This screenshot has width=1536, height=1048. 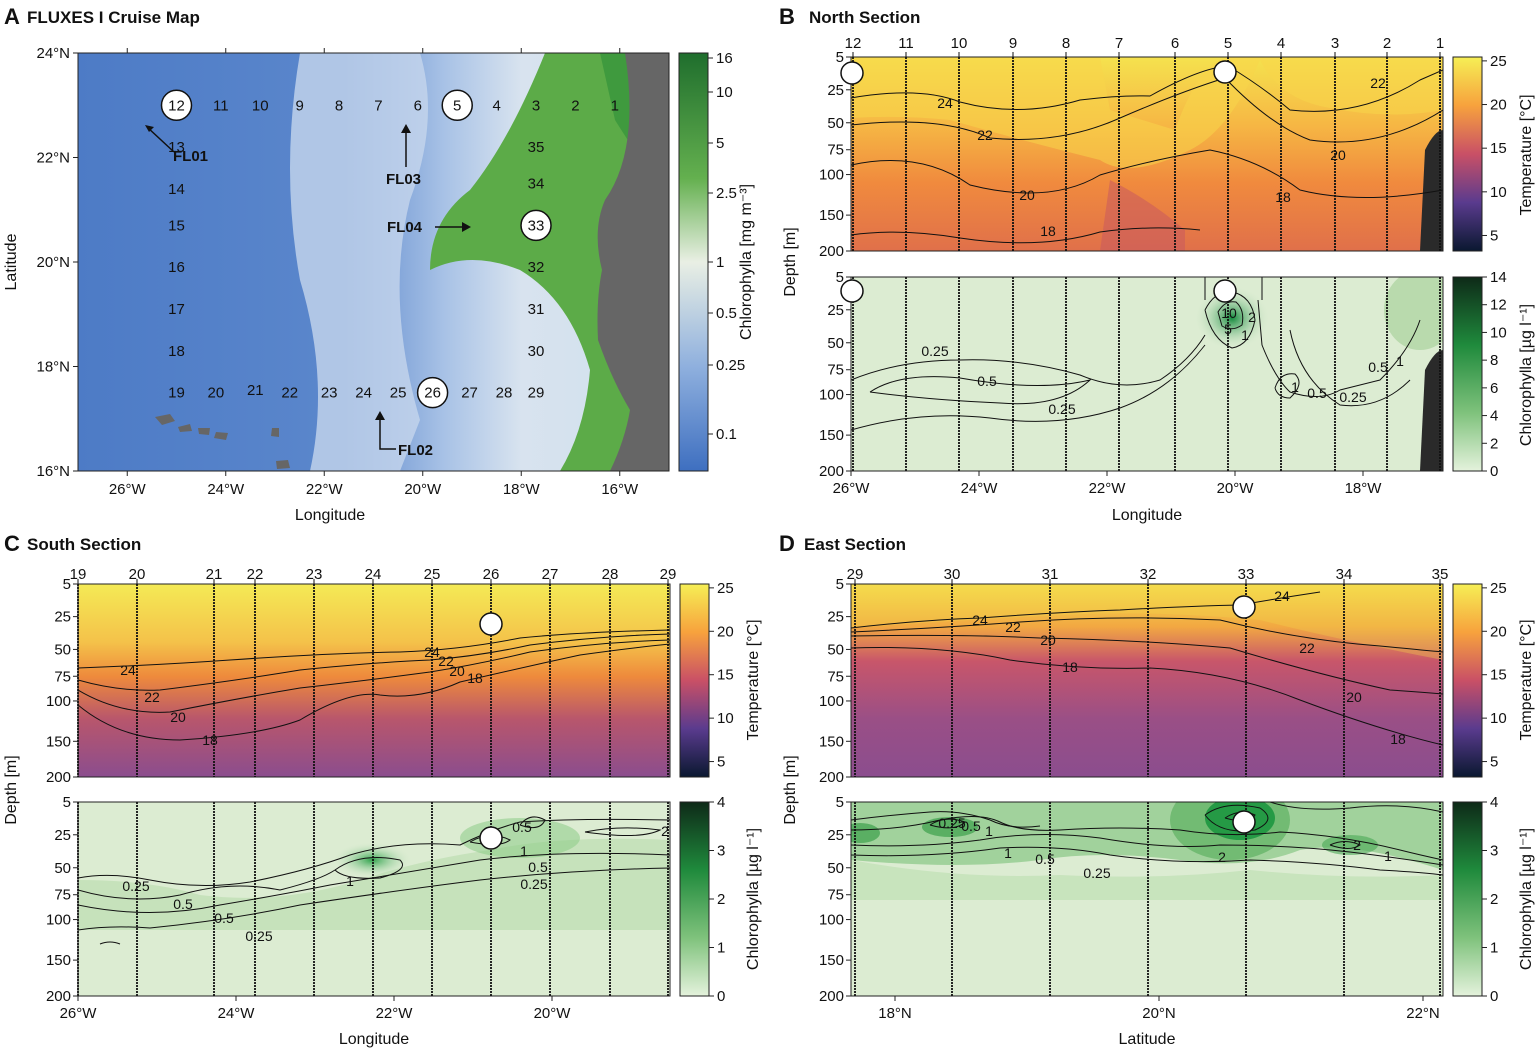 I want to click on station-label-10: 10, so click(x=260, y=105).